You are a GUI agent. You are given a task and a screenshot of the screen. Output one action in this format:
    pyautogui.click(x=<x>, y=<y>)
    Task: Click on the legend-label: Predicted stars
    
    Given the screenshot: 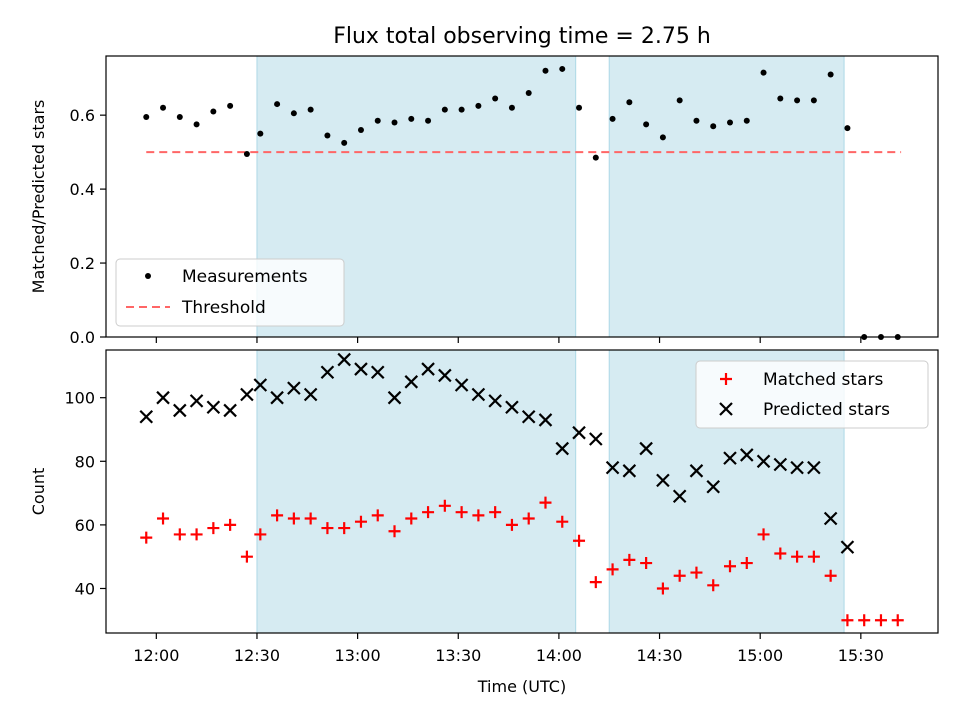 What is the action you would take?
    pyautogui.click(x=826, y=410)
    